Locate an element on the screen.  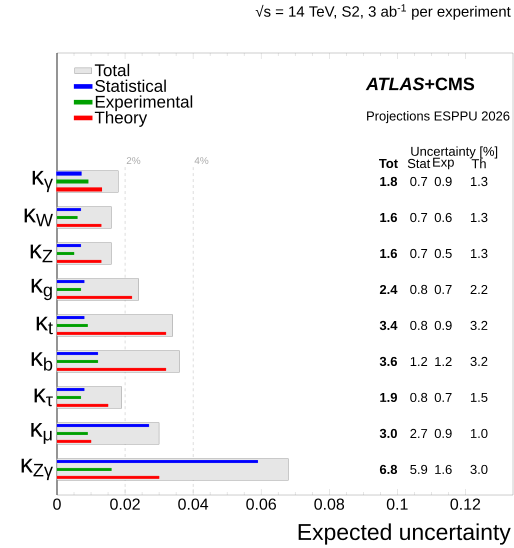
annotation: 1.0 is located at coordinates (479, 433).